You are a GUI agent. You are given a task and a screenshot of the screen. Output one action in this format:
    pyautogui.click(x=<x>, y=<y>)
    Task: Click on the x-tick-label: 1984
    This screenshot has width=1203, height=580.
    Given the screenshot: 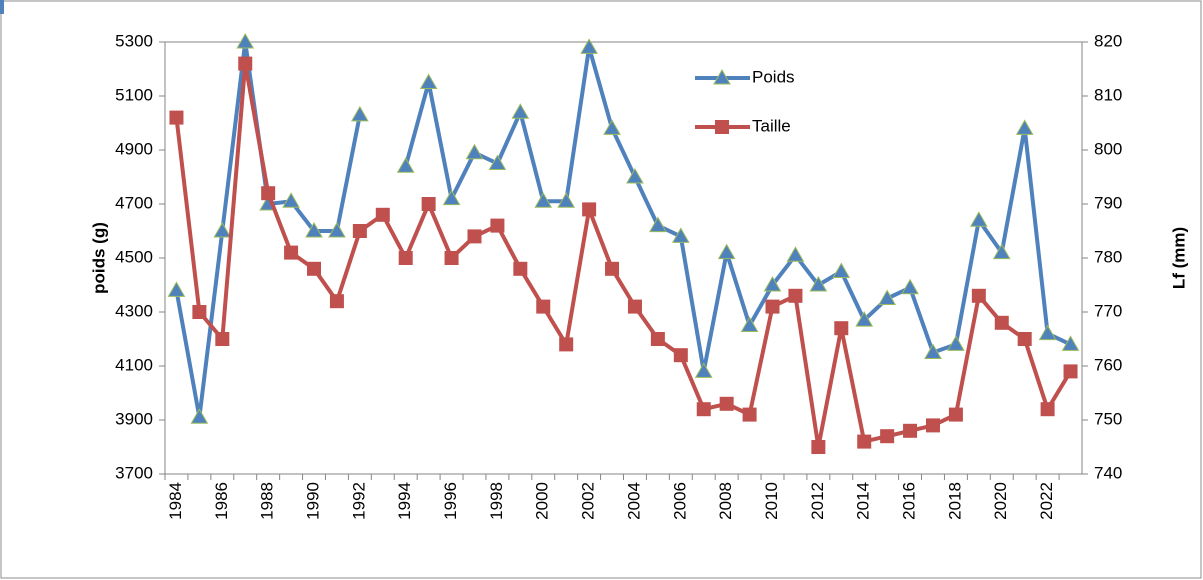 What is the action you would take?
    pyautogui.click(x=175, y=501)
    